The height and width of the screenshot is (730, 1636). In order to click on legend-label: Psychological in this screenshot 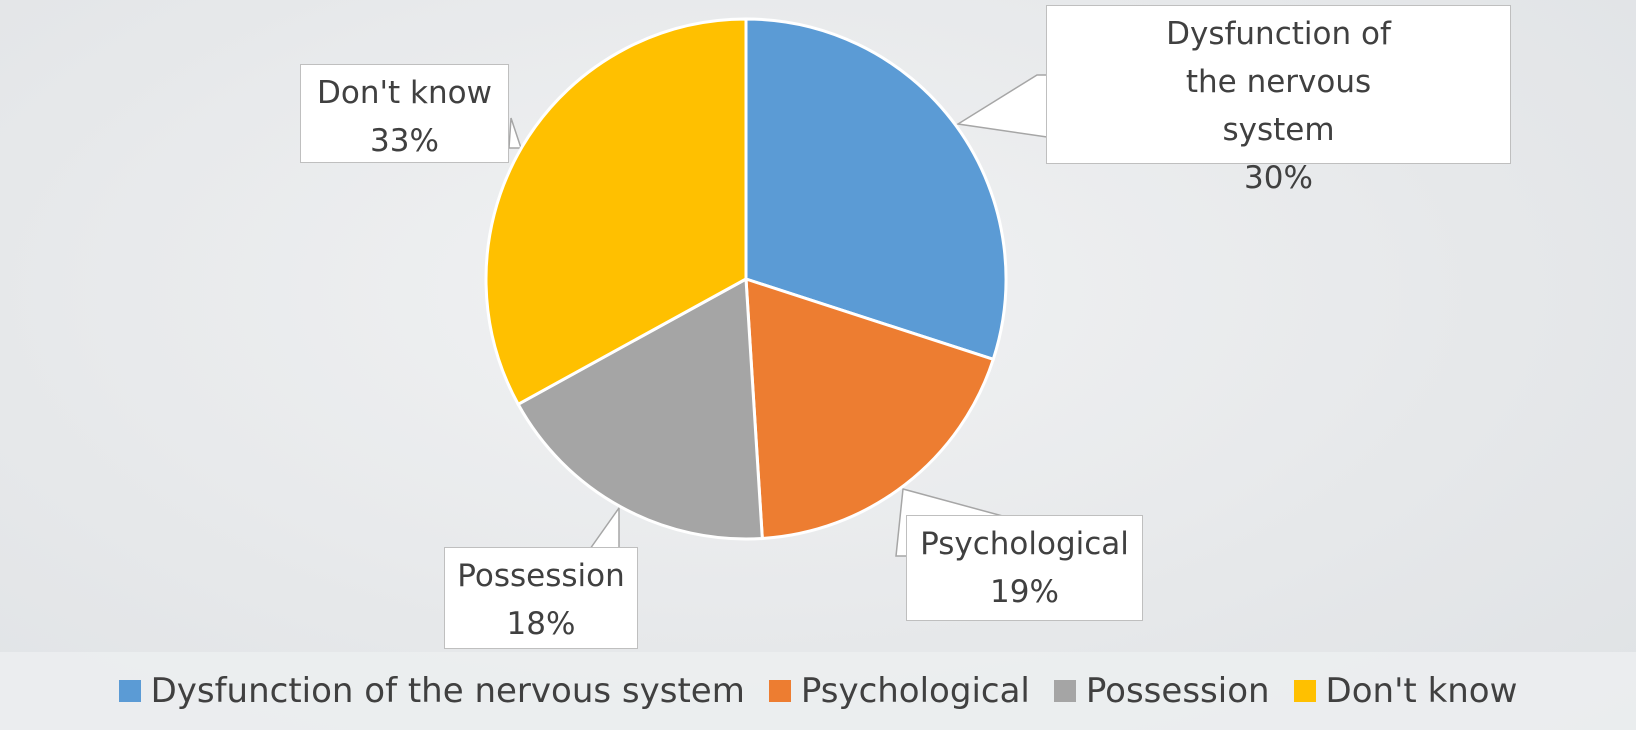, I will do `click(915, 691)`.